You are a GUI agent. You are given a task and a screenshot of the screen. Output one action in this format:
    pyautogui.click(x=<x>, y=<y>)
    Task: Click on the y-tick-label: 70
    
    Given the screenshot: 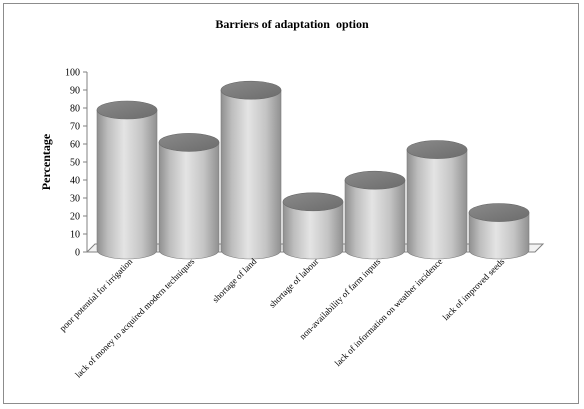 What is the action you would take?
    pyautogui.click(x=75, y=127)
    